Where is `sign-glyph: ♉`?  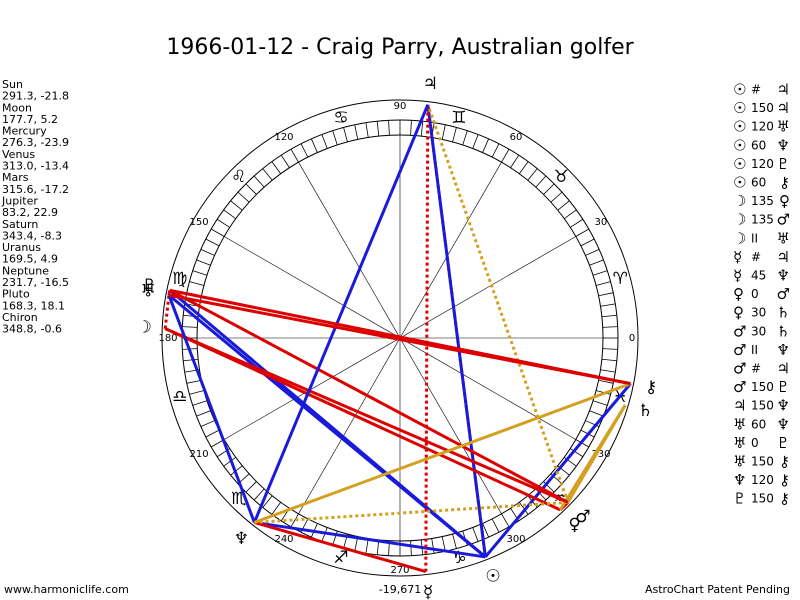 sign-glyph: ♉ is located at coordinates (561, 177).